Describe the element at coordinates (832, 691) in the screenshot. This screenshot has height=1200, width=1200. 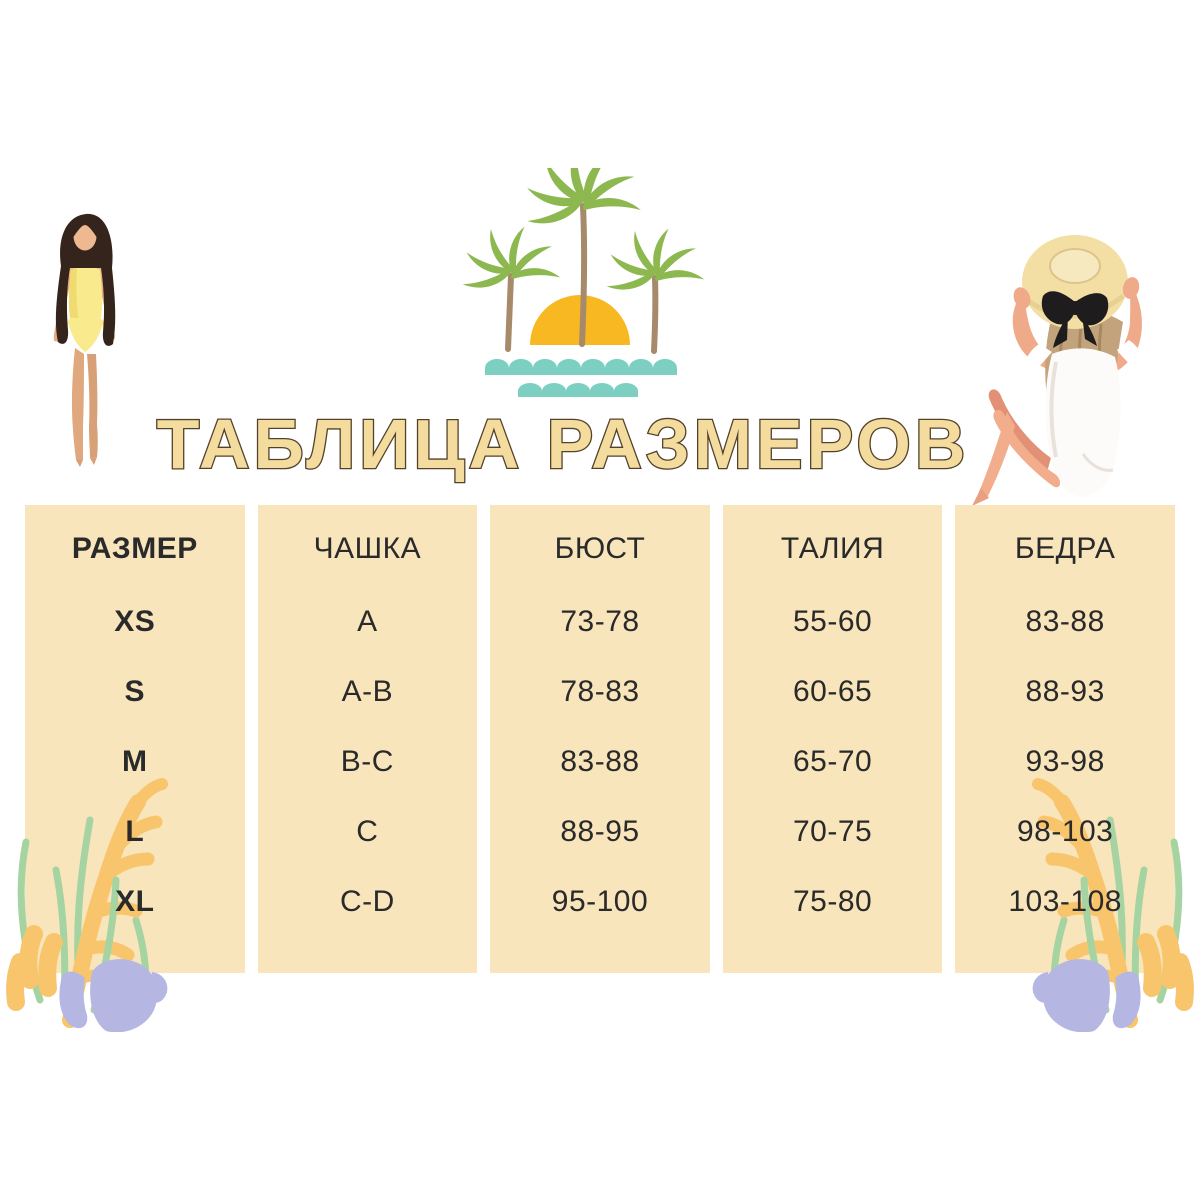
I see `cell-waist-row1: 60-65` at that location.